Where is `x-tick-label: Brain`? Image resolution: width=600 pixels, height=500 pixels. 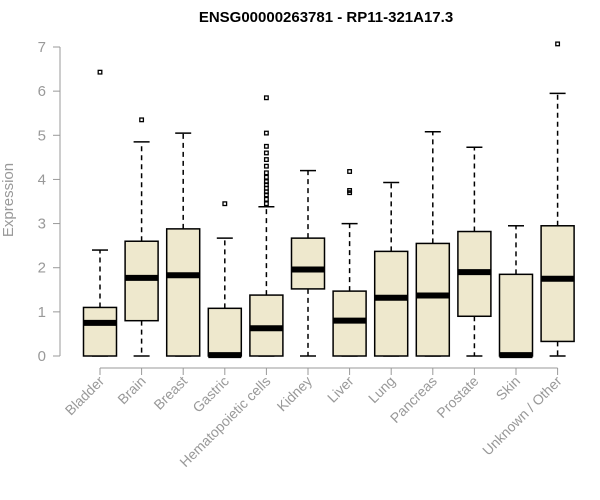 x-tick-label: Brain is located at coordinates (131, 390).